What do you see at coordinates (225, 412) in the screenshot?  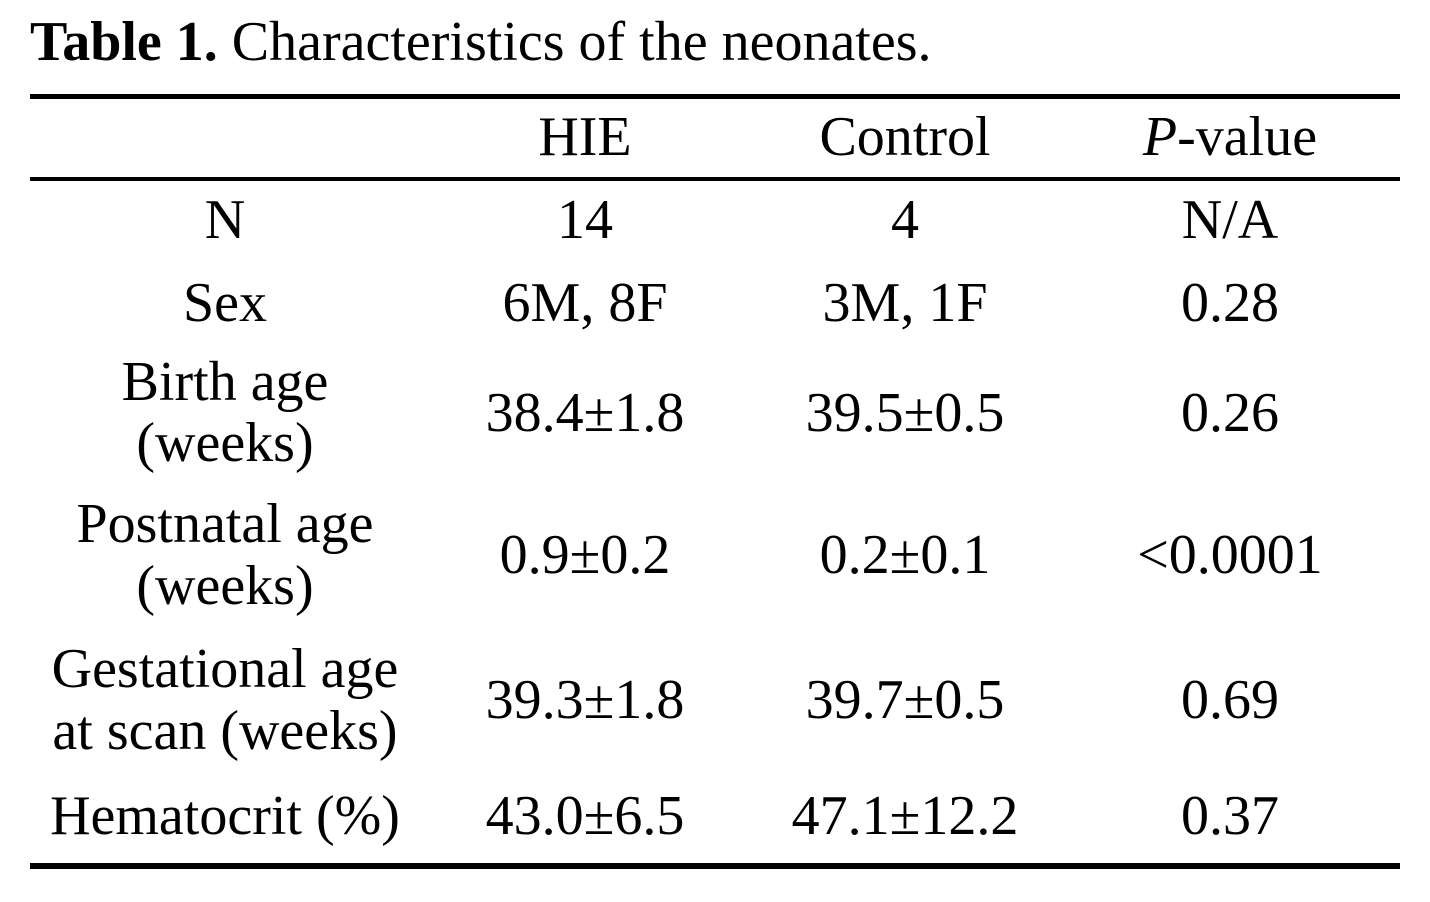 I see `row-label: Birth age (weeks)` at bounding box center [225, 412].